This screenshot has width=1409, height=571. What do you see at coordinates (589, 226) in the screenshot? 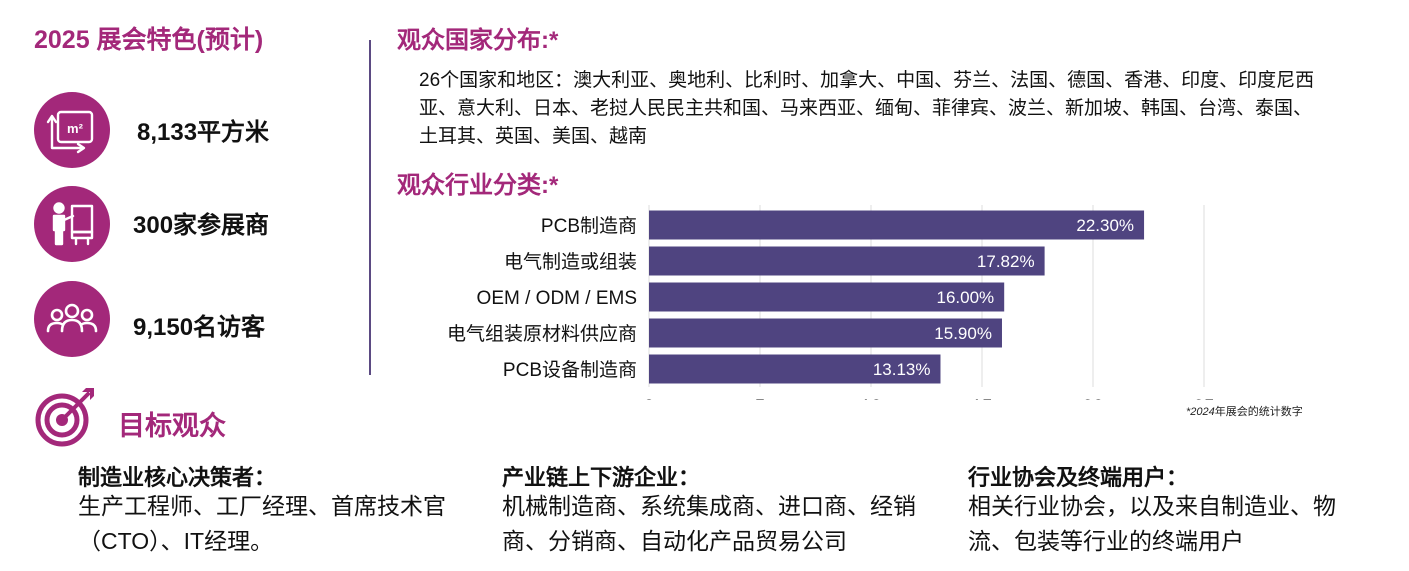
I see `category-label: PCB制造商` at bounding box center [589, 226].